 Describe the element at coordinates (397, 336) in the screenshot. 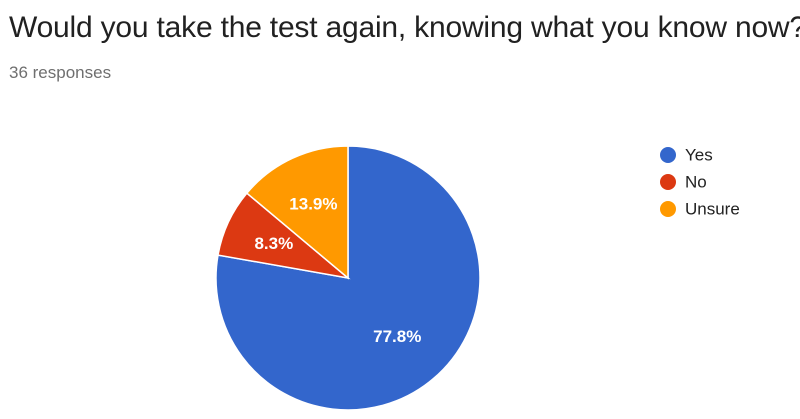

I see `slice-label-yes: 77.8%` at that location.